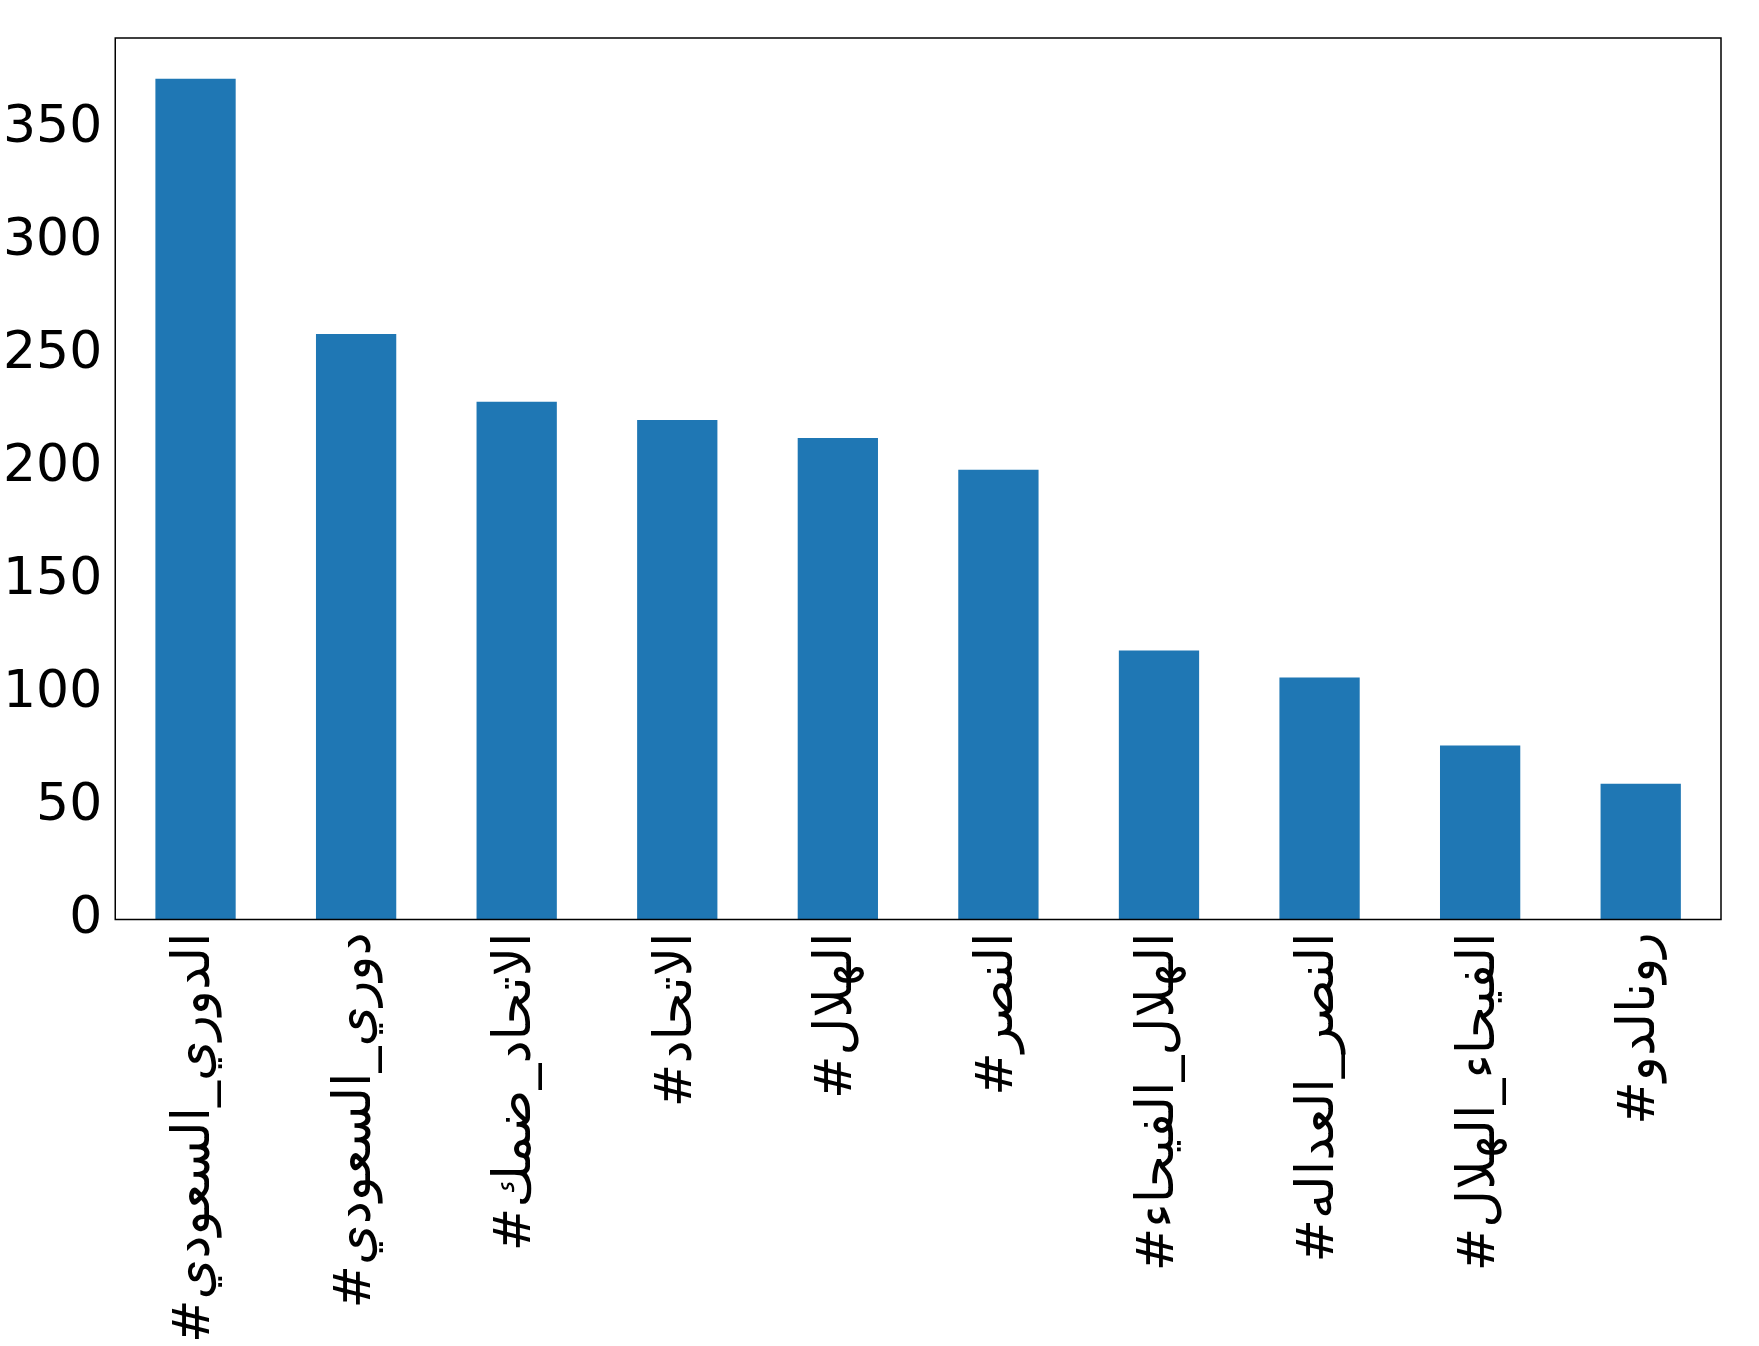  What do you see at coordinates (52, 575) in the screenshot?
I see `y-tick-label: 150` at bounding box center [52, 575].